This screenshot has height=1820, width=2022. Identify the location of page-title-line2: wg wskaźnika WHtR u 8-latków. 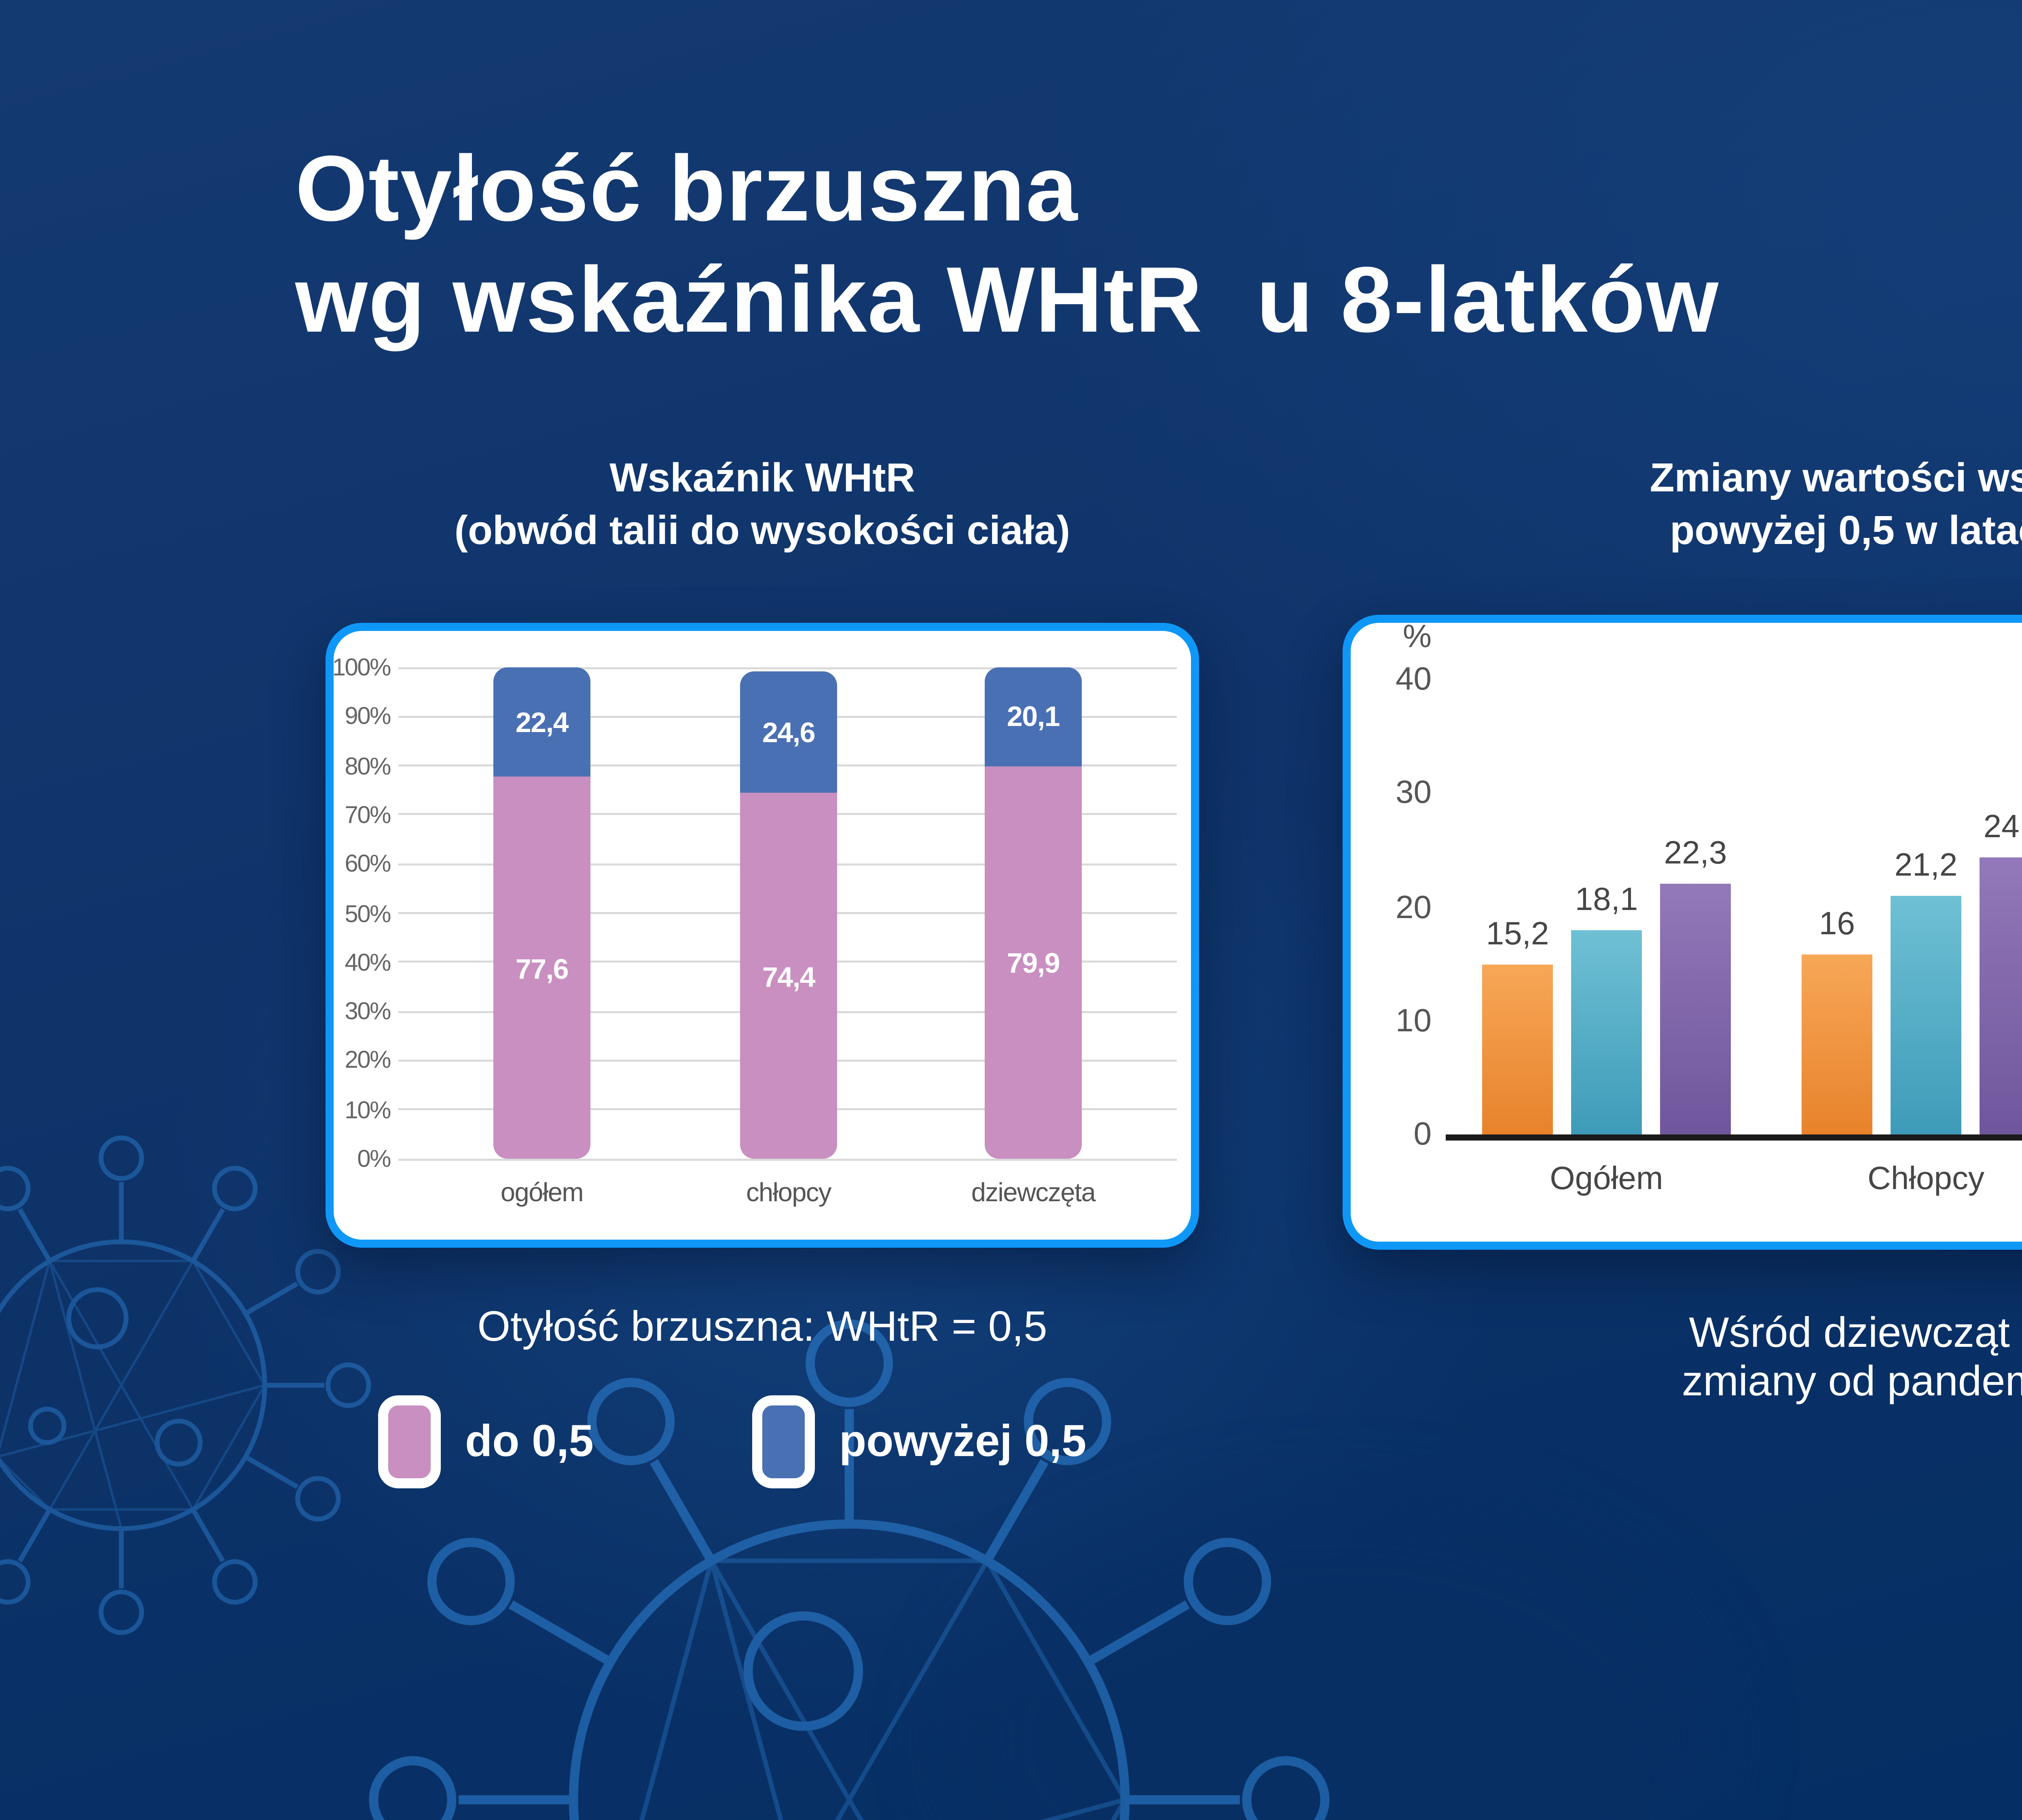
(1007, 299).